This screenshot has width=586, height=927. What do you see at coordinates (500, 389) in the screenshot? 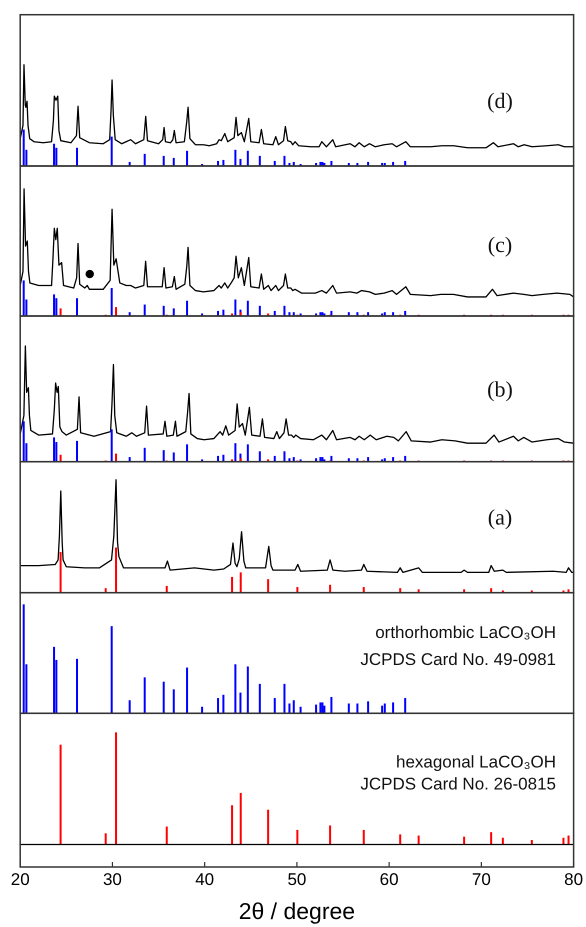
I see `annotation: (b)` at bounding box center [500, 389].